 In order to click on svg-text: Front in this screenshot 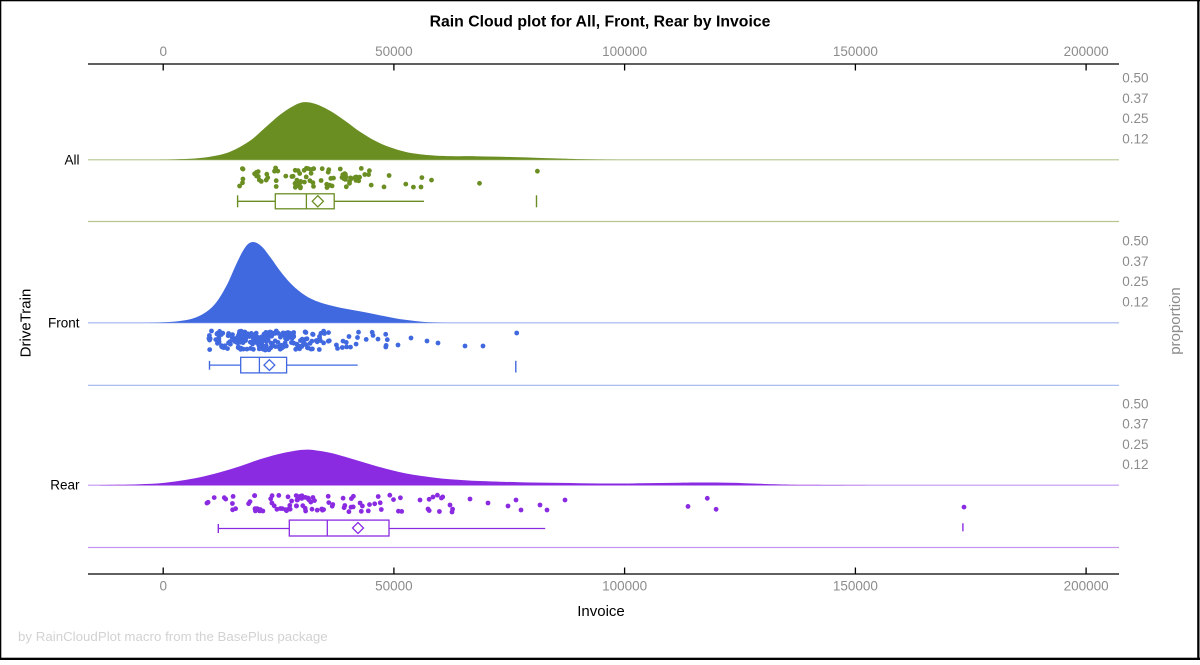, I will do `click(64, 322)`.